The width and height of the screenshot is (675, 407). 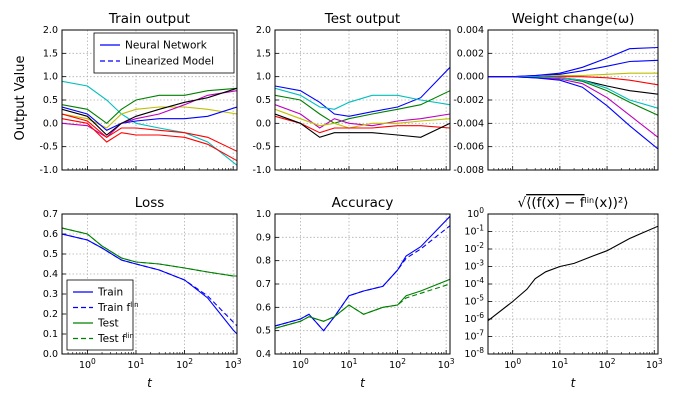 I want to click on y-tick-label: 0.004, so click(x=470, y=30).